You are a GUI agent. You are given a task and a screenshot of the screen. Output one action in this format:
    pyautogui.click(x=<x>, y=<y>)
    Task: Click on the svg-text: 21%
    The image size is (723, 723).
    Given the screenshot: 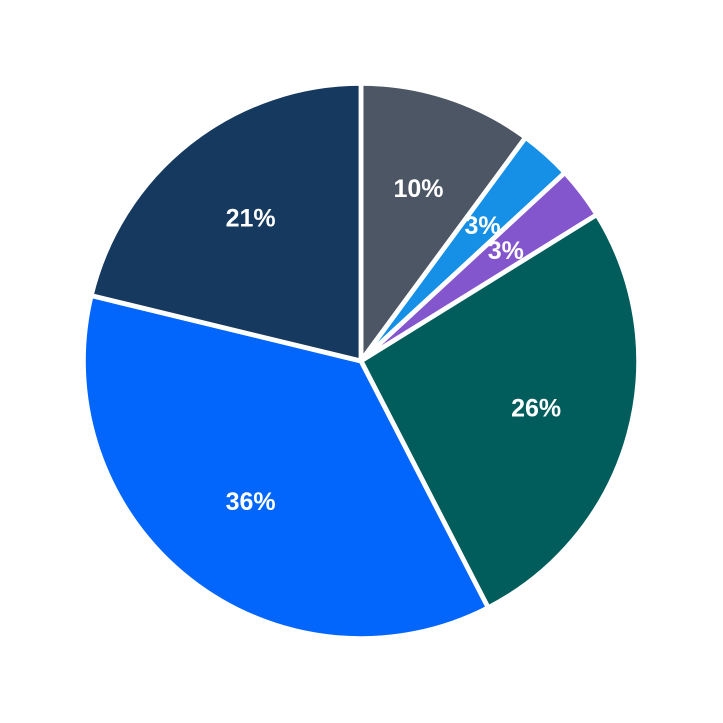 What is the action you would take?
    pyautogui.click(x=251, y=219)
    